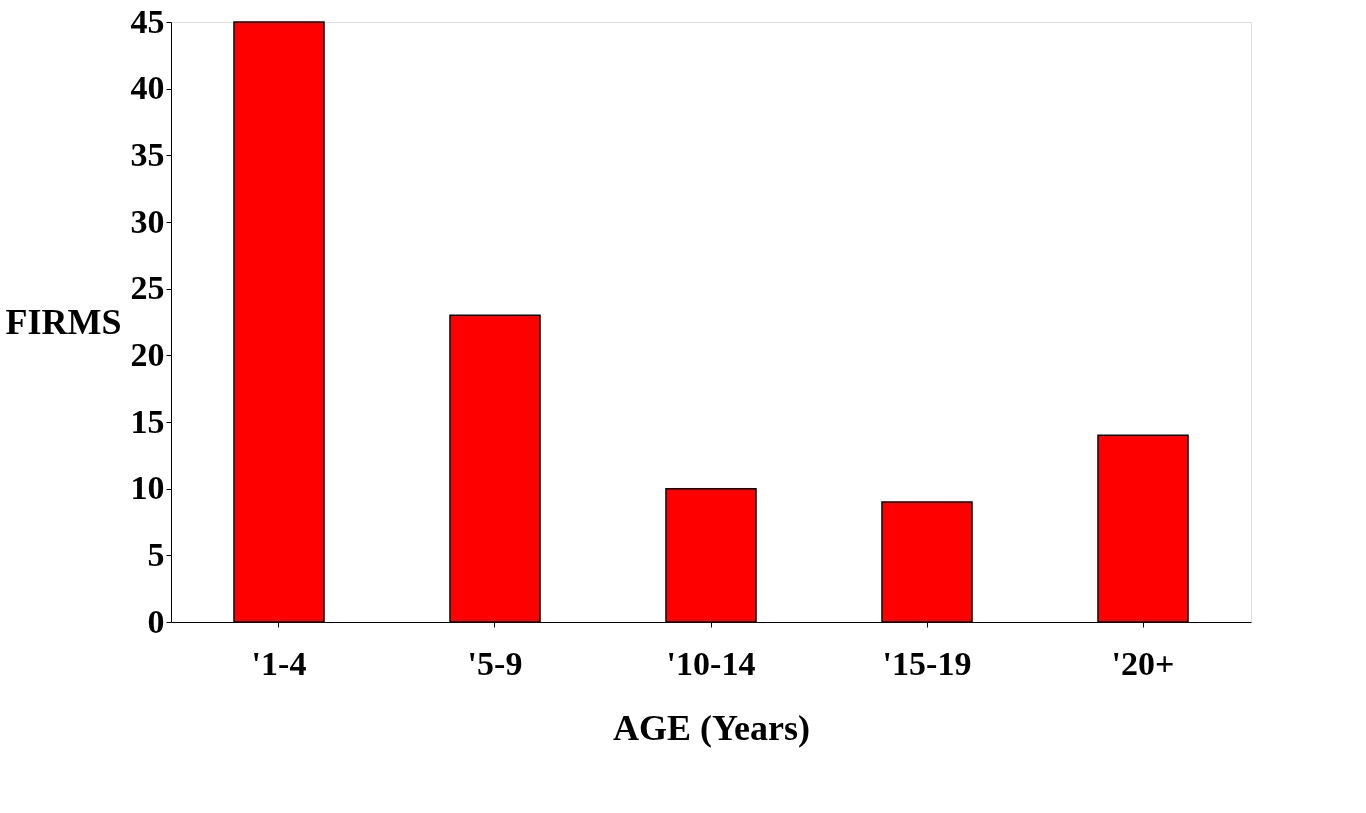 The image size is (1366, 813). Describe the element at coordinates (156, 621) in the screenshot. I see `y-tick-label: 0` at that location.